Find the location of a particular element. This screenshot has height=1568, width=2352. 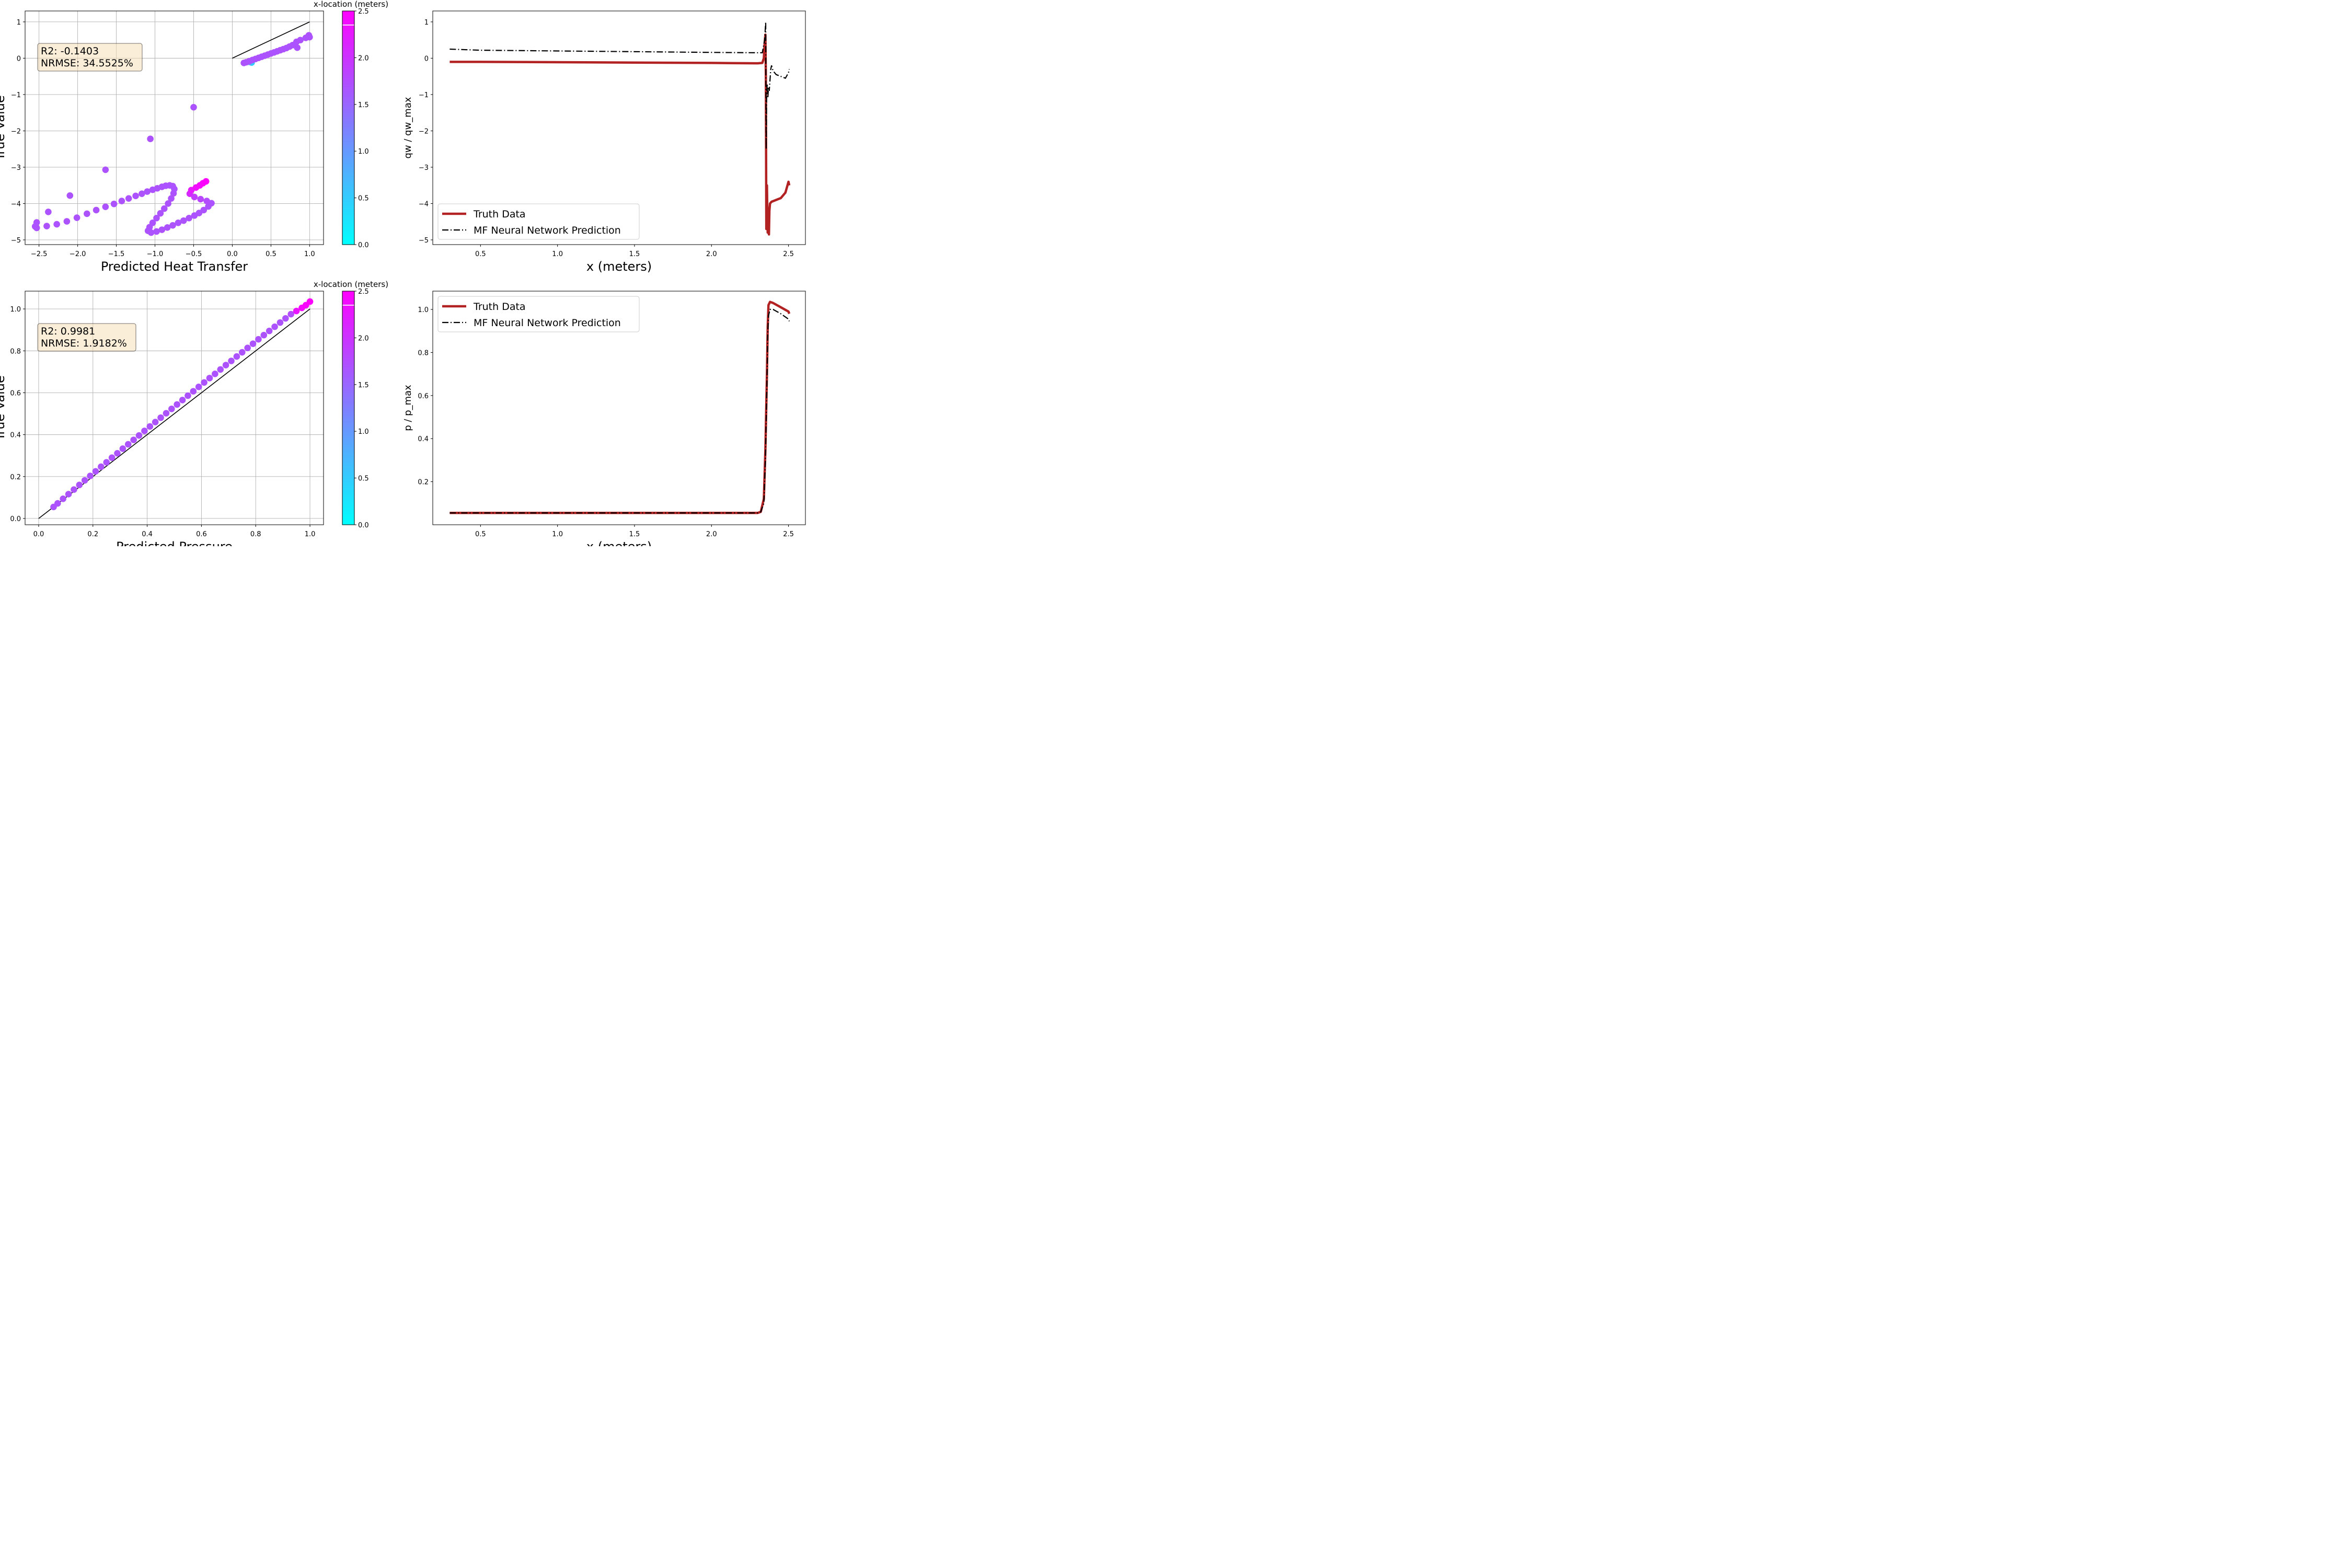

stats-line: NRMSE: 34.5525% is located at coordinates (87, 63).